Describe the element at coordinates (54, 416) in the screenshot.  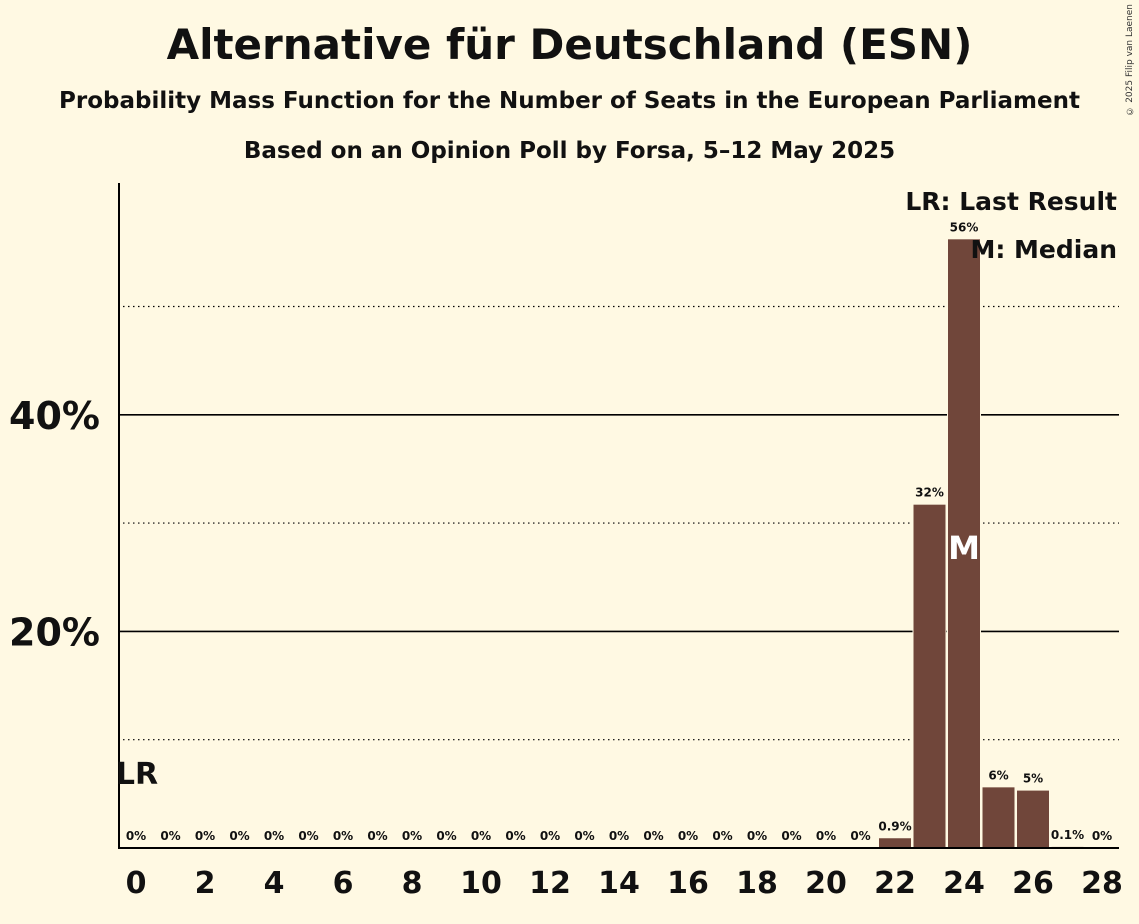
I see `y-tick-label: 40%` at that location.